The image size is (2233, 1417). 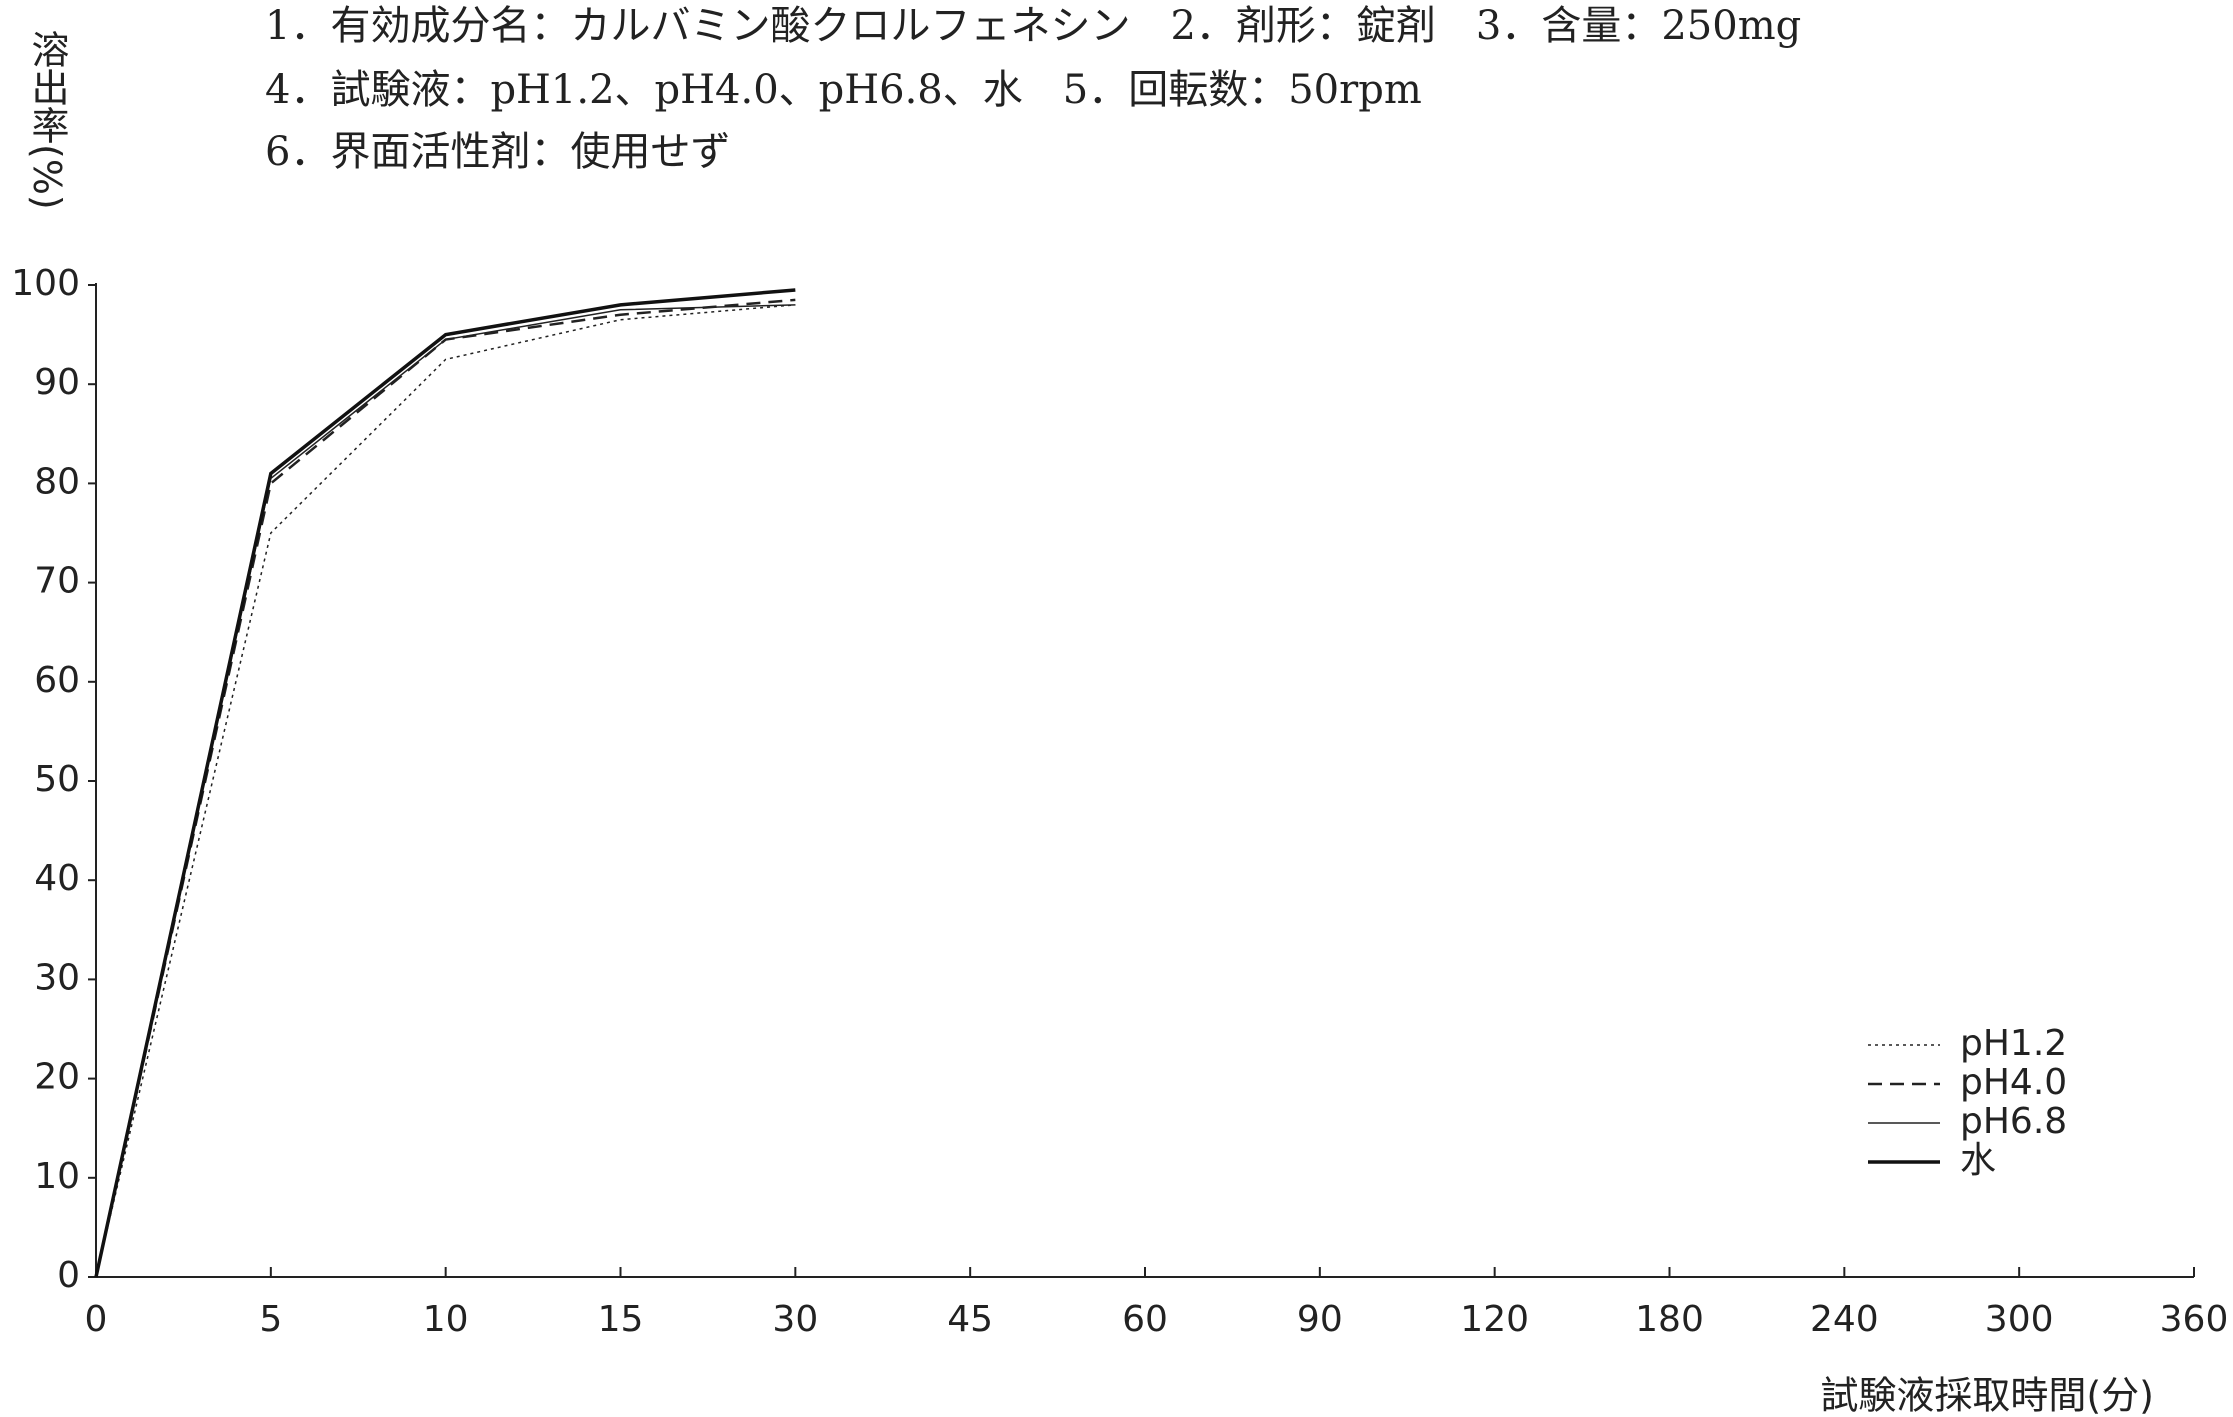 I want to click on x-tick-label: 90, so click(x=1320, y=1319).